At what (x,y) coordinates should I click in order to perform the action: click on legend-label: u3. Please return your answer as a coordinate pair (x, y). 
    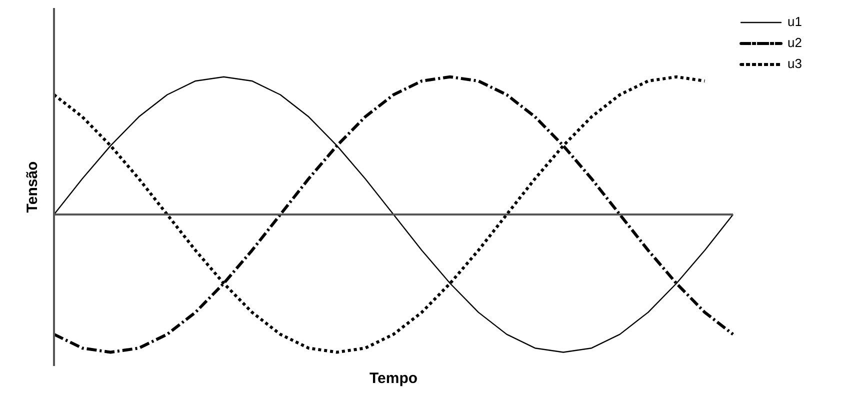
    Looking at the image, I should click on (795, 64).